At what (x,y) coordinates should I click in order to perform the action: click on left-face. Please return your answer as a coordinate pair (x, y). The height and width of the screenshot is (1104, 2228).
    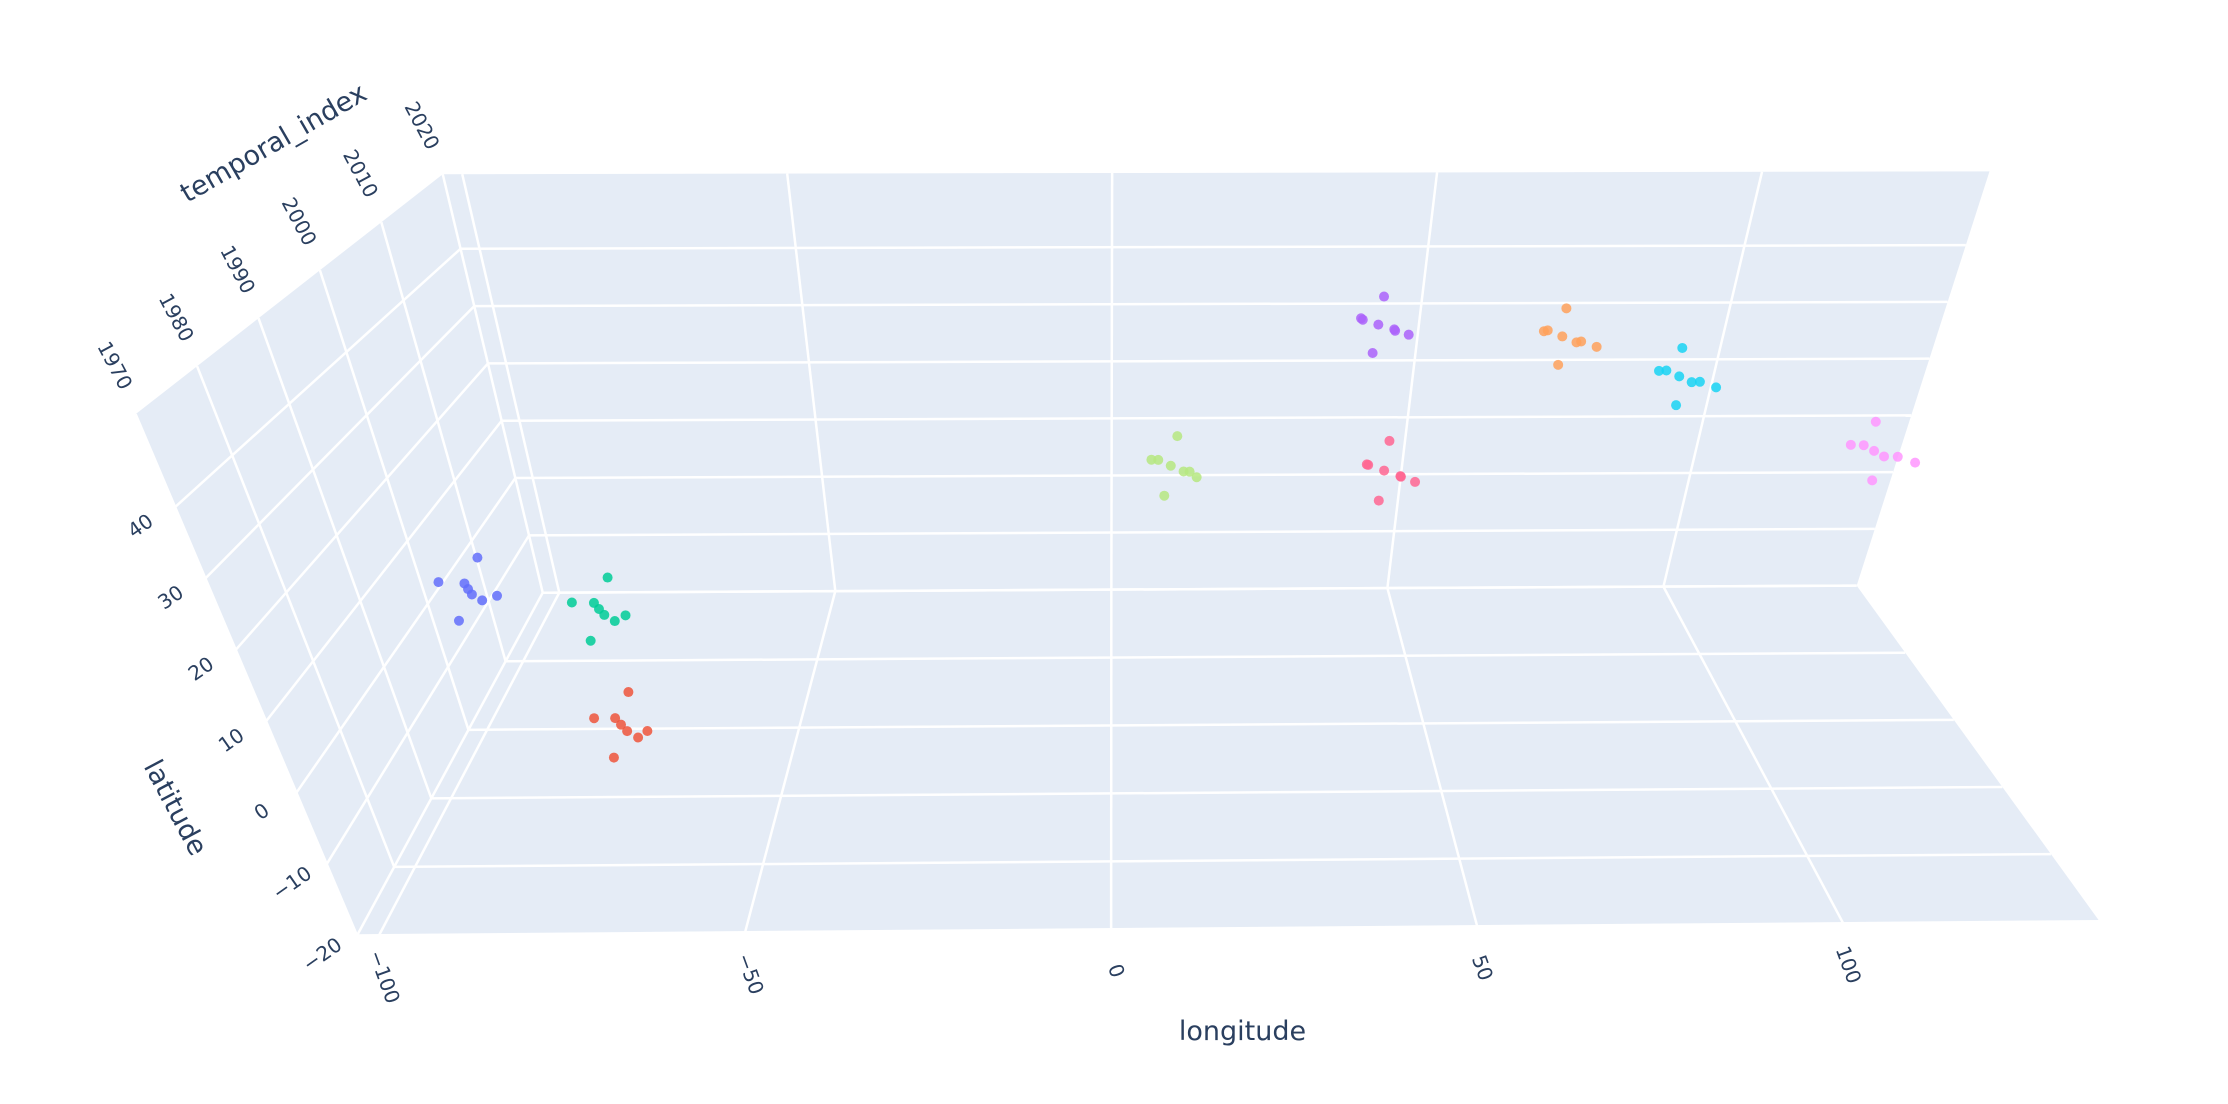
    Looking at the image, I should click on (339, 555).